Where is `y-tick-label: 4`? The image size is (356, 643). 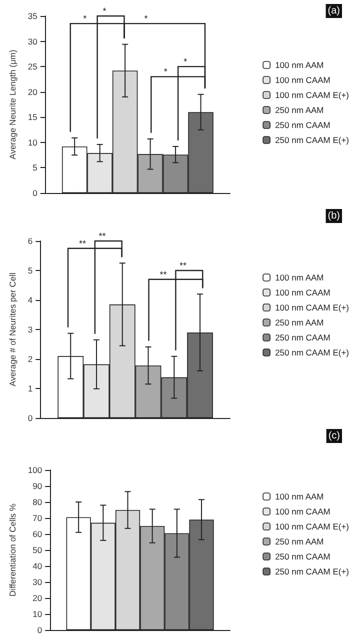
y-tick-label: 4 is located at coordinates (30, 300).